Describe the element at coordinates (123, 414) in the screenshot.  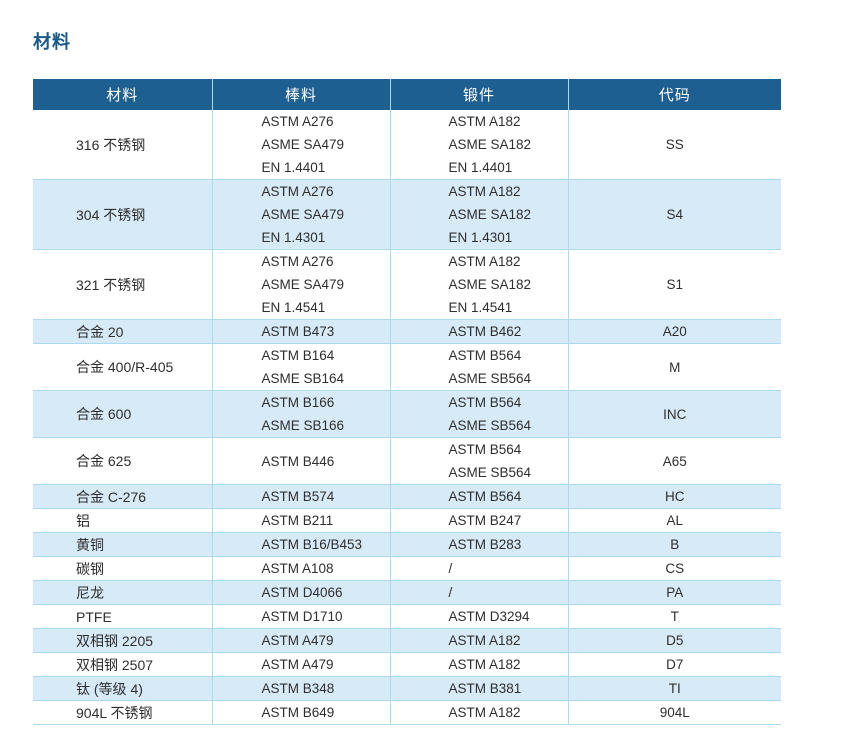
I see `material-cell: 合金 600` at that location.